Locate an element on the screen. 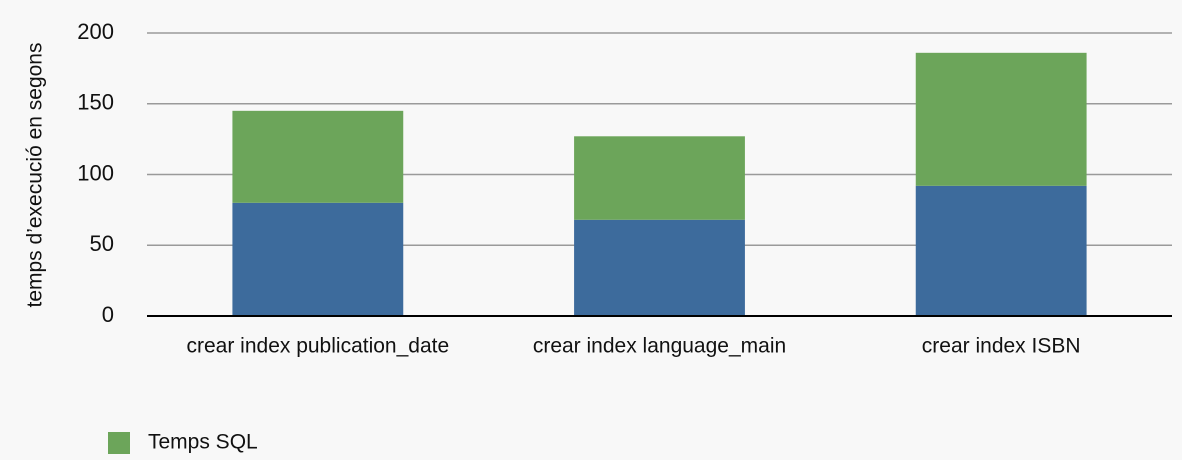 Image resolution: width=1182 pixels, height=460 pixels. x-tick-label: crear index ISBN is located at coordinates (1001, 346).